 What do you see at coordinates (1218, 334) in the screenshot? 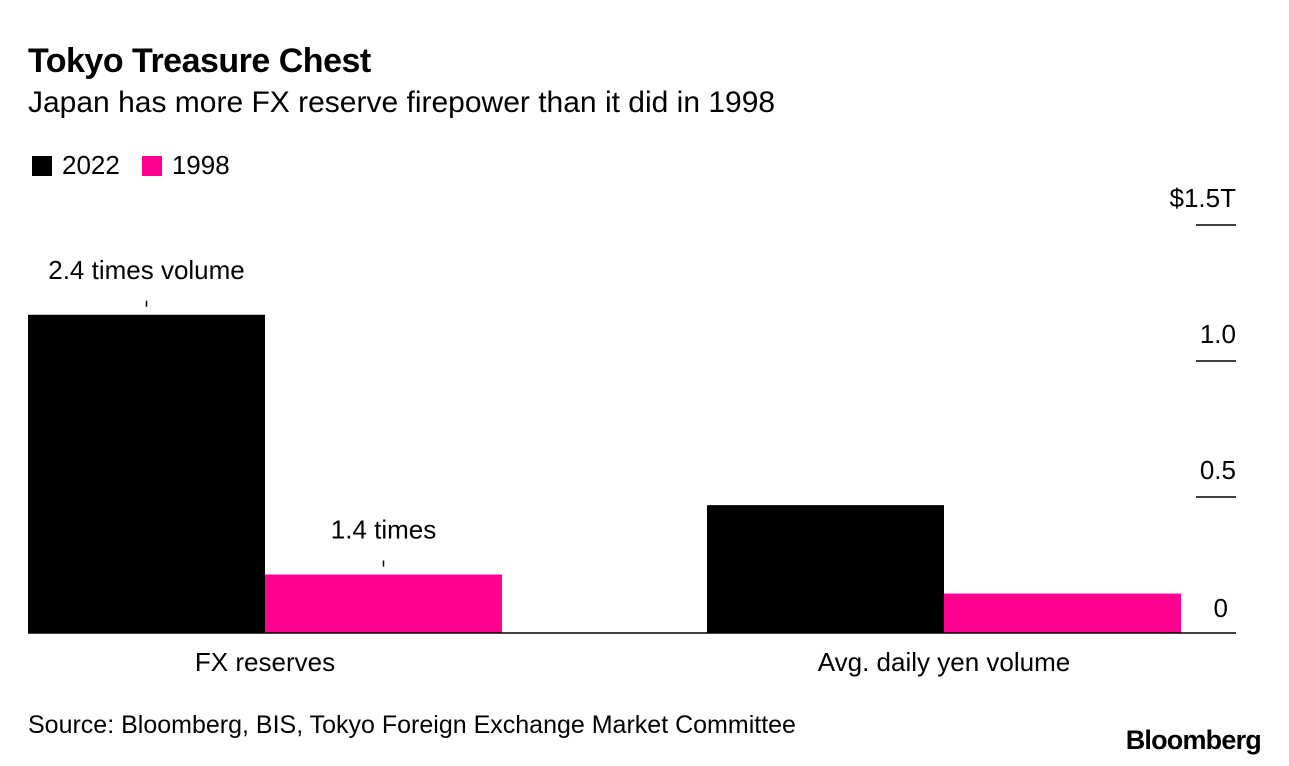
I see `y-tick-label-2: 1.0` at bounding box center [1218, 334].